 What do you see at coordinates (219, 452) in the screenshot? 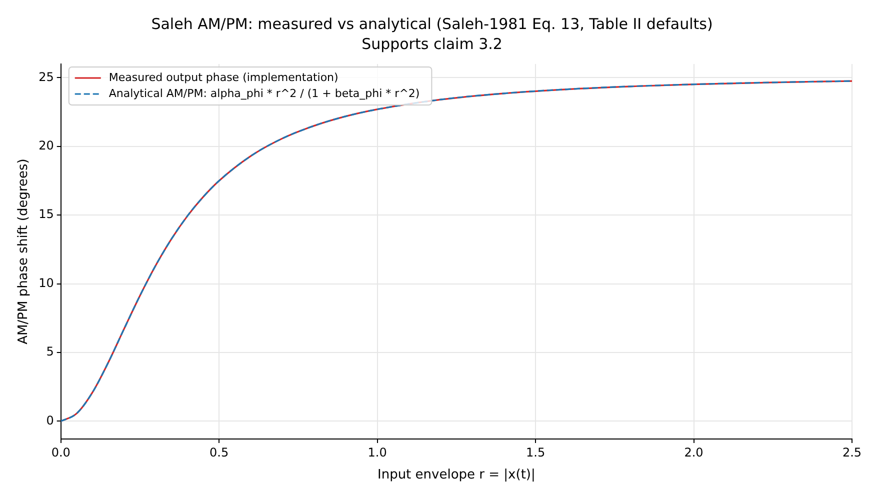
I see `x-tick-label: 0.5` at bounding box center [219, 452].